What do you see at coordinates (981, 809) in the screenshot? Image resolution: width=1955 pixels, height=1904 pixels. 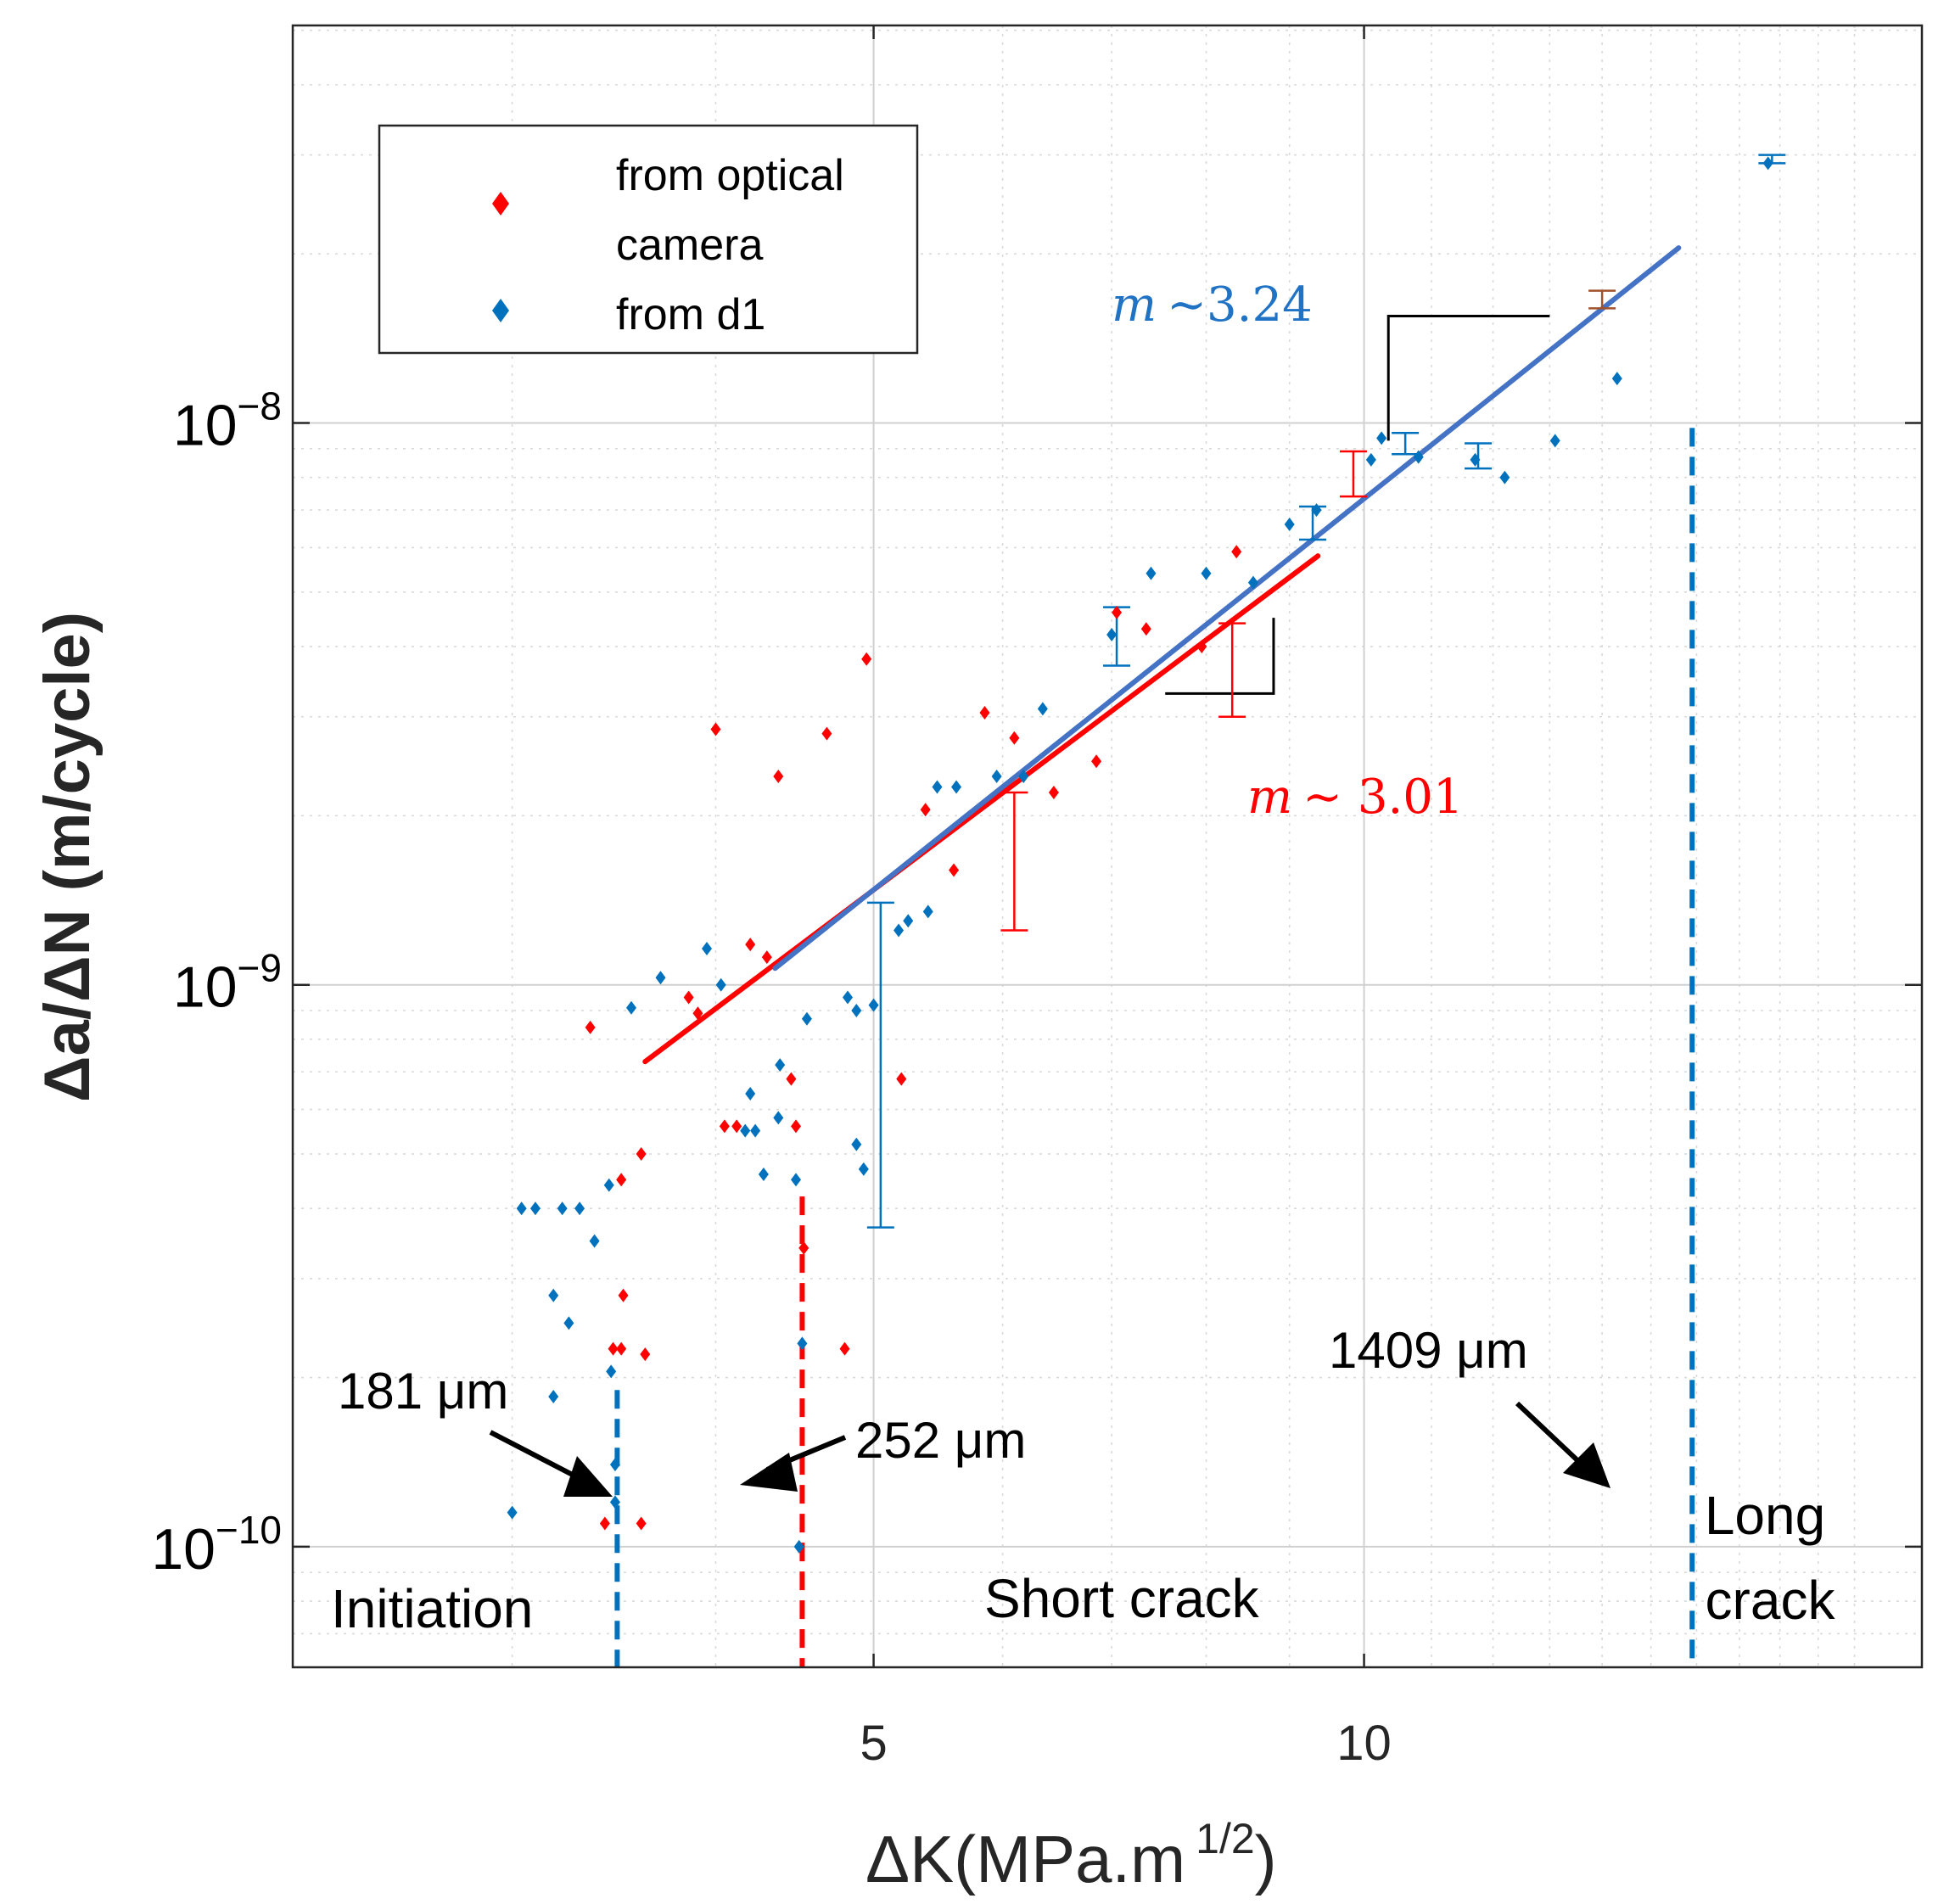 I see `fit-line` at bounding box center [981, 809].